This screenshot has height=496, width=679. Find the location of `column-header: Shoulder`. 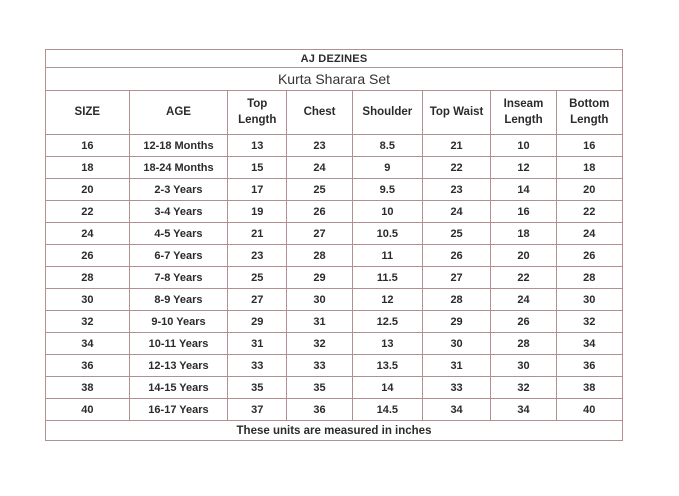

column-header: Shoulder is located at coordinates (387, 112).